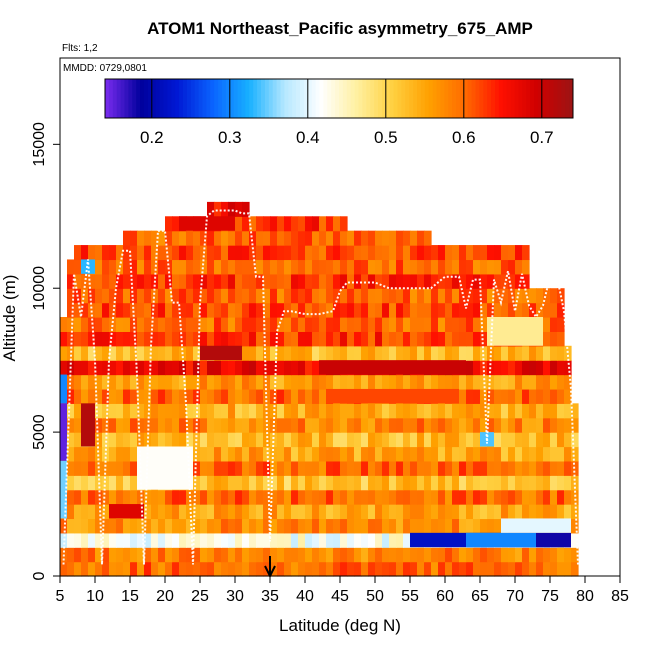 The image size is (650, 650). Describe the element at coordinates (340, 596) in the screenshot. I see `x-tick-label: 45` at that location.